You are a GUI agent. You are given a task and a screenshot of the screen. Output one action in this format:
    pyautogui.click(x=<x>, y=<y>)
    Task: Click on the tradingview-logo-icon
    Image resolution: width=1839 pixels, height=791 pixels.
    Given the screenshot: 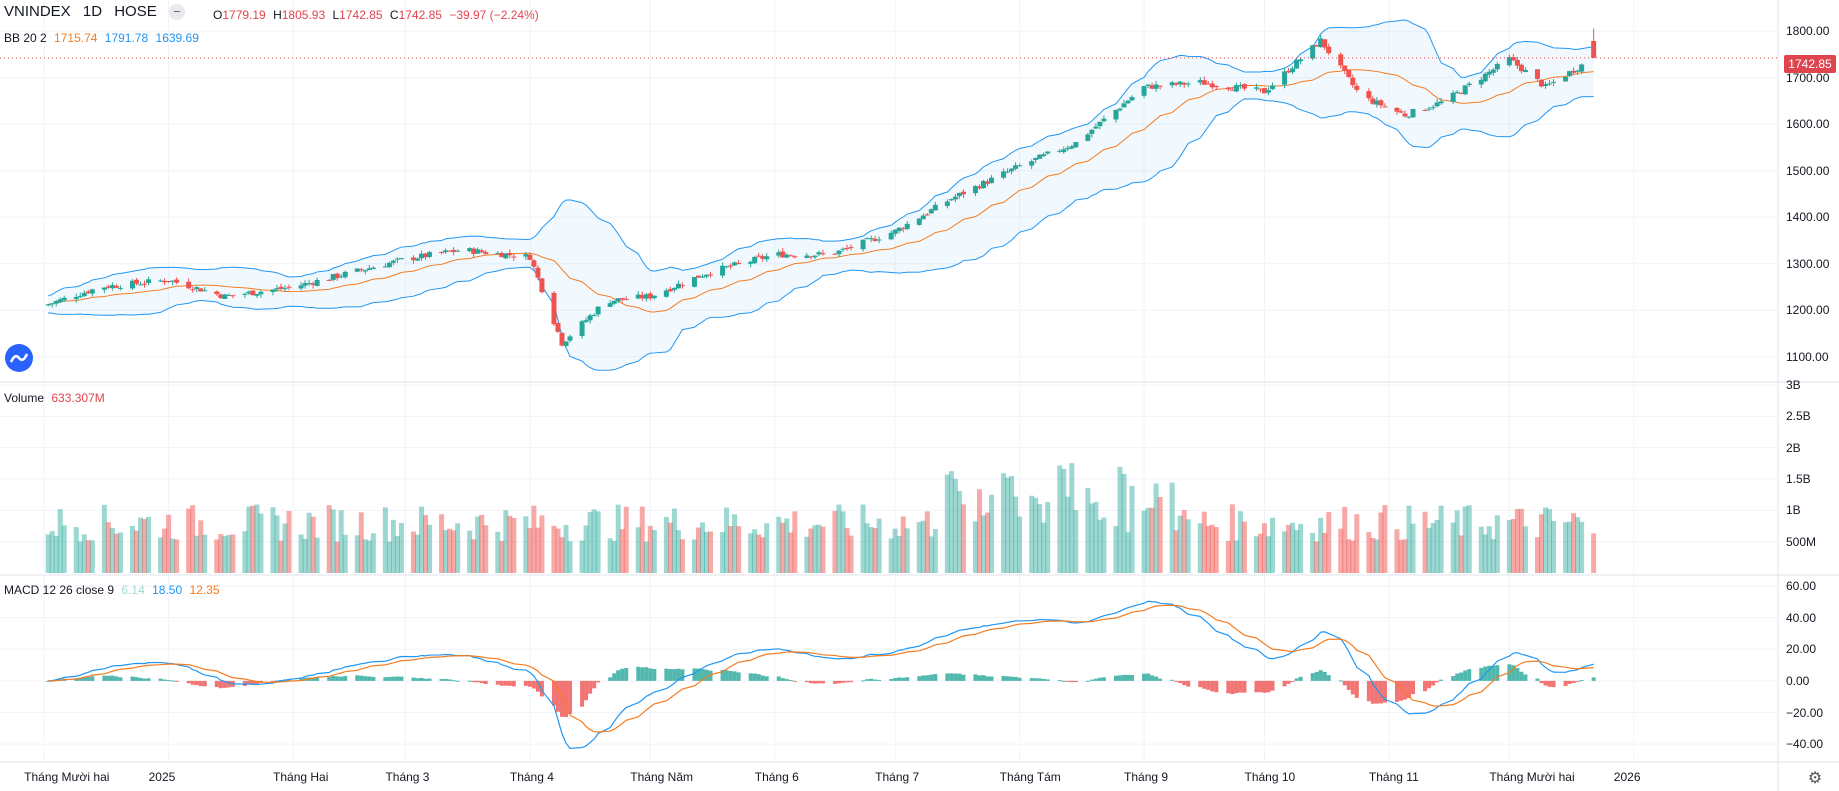 What is the action you would take?
    pyautogui.click(x=19, y=358)
    